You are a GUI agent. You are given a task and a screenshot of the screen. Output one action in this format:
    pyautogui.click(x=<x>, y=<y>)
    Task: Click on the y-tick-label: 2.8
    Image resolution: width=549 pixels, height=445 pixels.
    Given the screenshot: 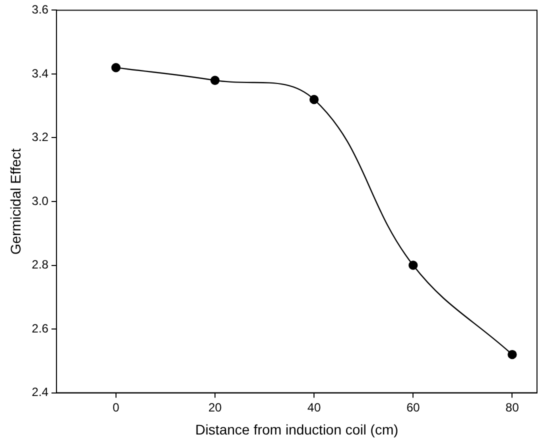 What is the action you would take?
    pyautogui.click(x=40, y=265)
    